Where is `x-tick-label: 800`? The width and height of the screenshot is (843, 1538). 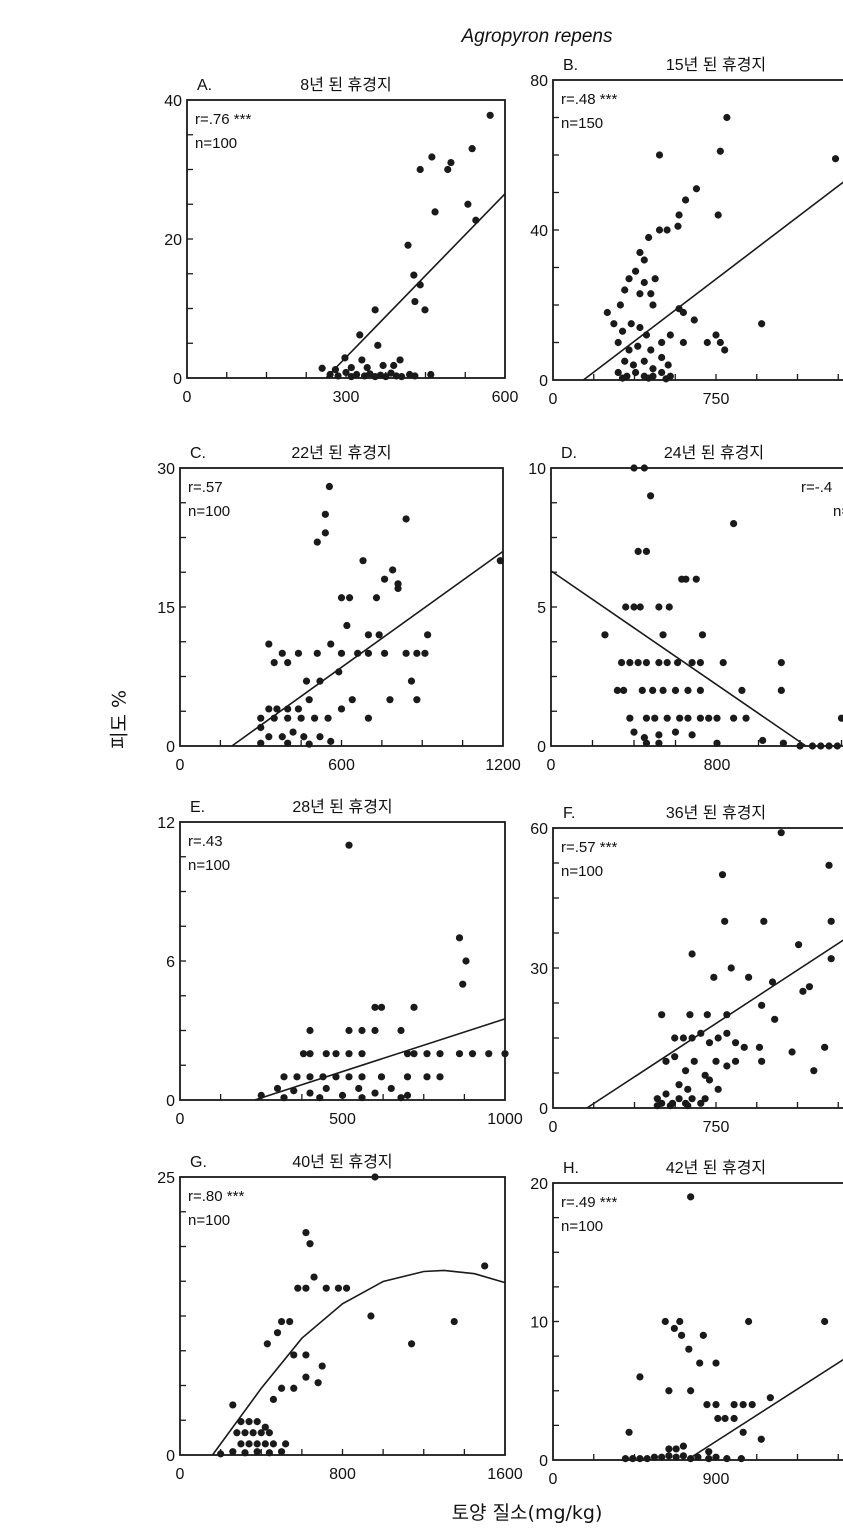
x-tick-label: 800 is located at coordinates (717, 765).